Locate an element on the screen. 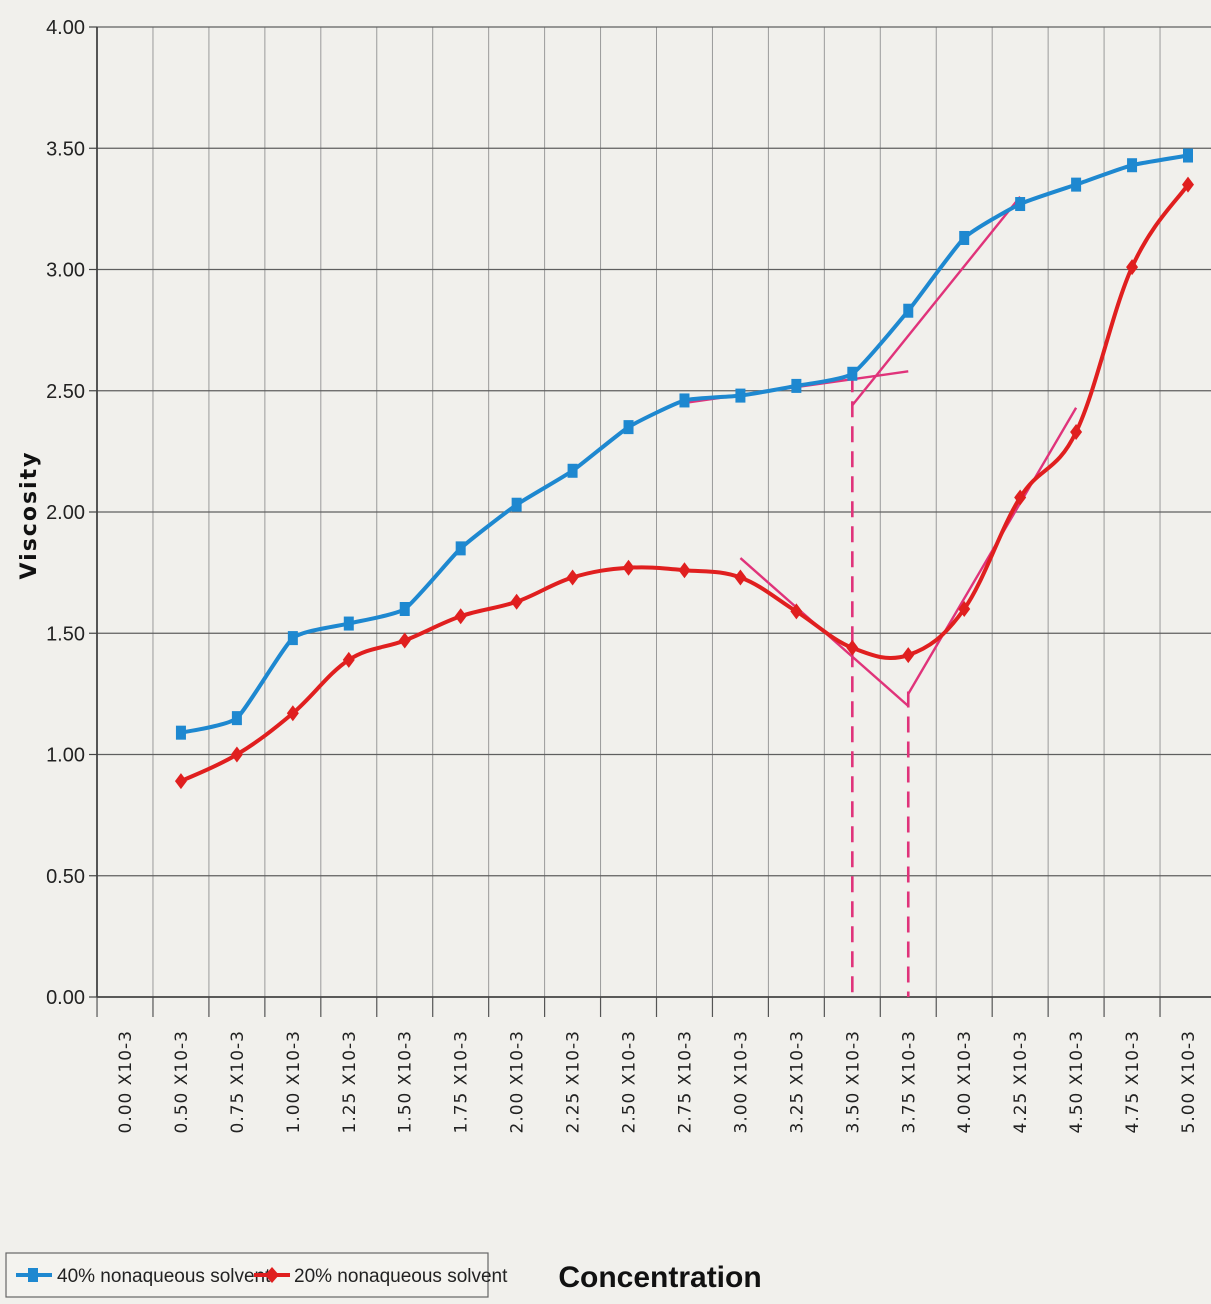 This screenshot has width=1211, height=1304. legend-label-40pct: 40% nonaqueous solvent is located at coordinates (164, 1276).